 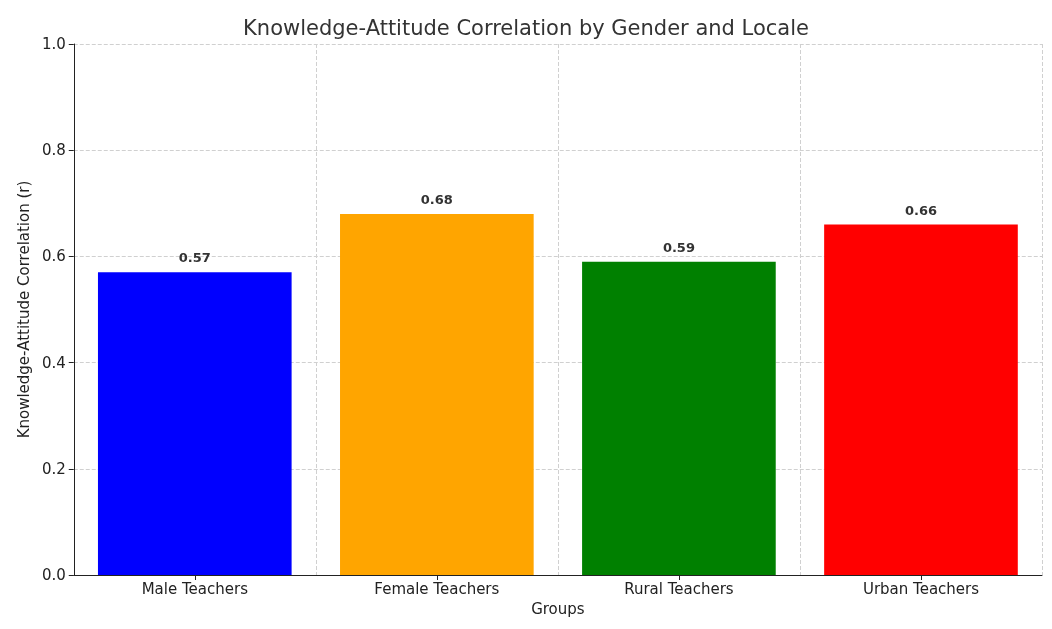 What do you see at coordinates (195, 588) in the screenshot?
I see `x-tick-label: Male Teachers` at bounding box center [195, 588].